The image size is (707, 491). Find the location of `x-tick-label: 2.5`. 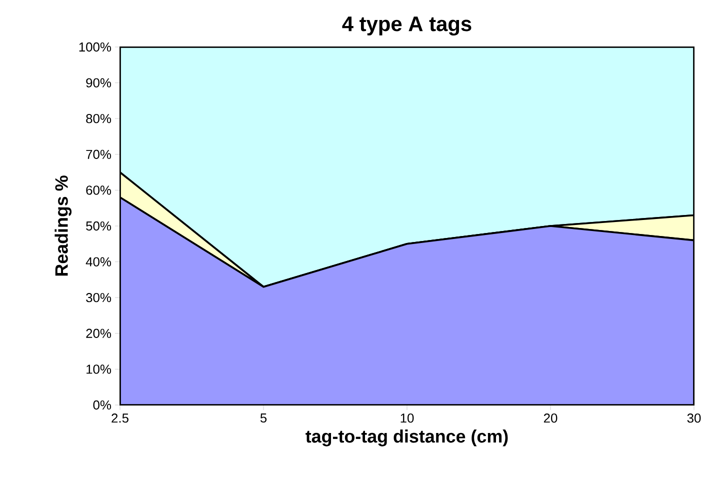

x-tick-label: 2.5 is located at coordinates (120, 418).